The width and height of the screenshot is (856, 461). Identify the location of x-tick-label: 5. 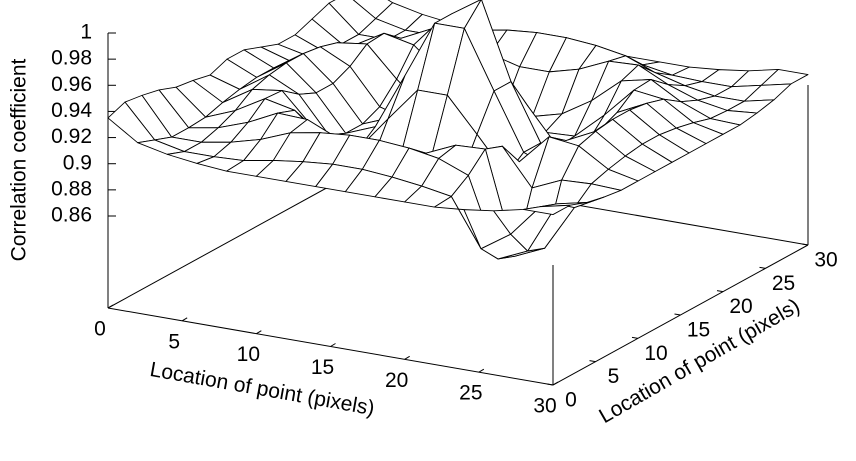
(174, 341).